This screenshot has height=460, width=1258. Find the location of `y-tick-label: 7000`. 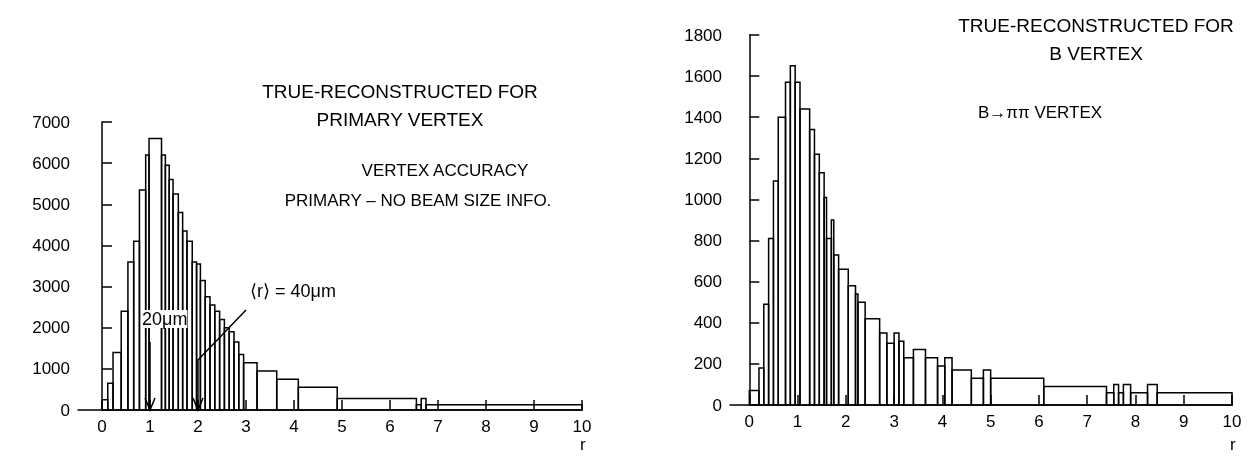

y-tick-label: 7000 is located at coordinates (51, 122).